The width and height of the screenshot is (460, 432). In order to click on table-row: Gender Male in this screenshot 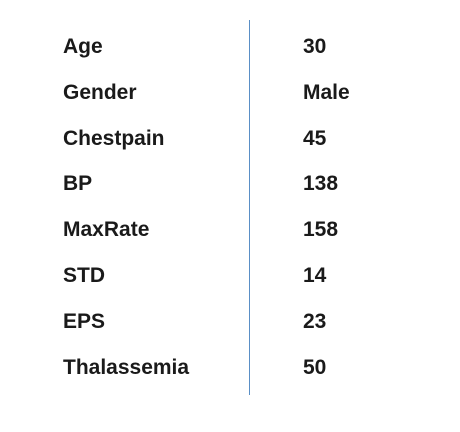, I will do `click(230, 93)`.